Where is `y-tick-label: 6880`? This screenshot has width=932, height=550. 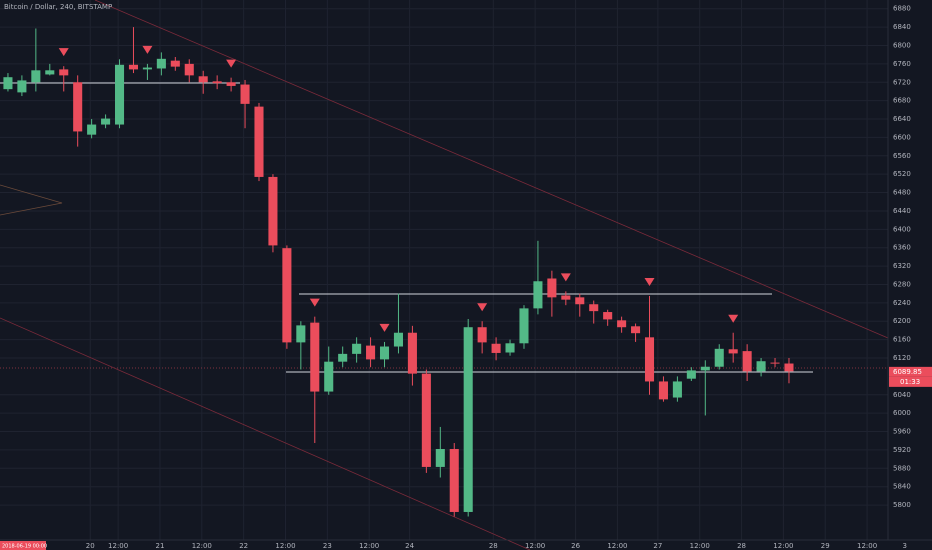 y-tick-label: 6880 is located at coordinates (902, 9).